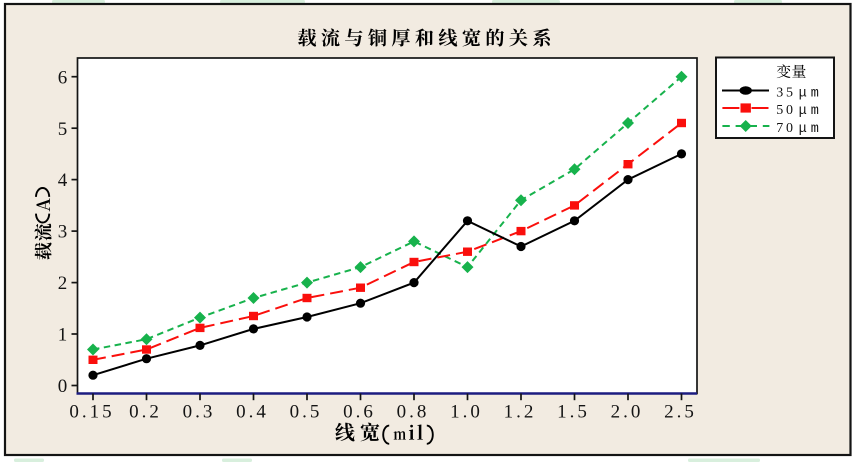 This screenshot has height=462, width=856. I want to click on svg-text: 1, so click(63, 335).